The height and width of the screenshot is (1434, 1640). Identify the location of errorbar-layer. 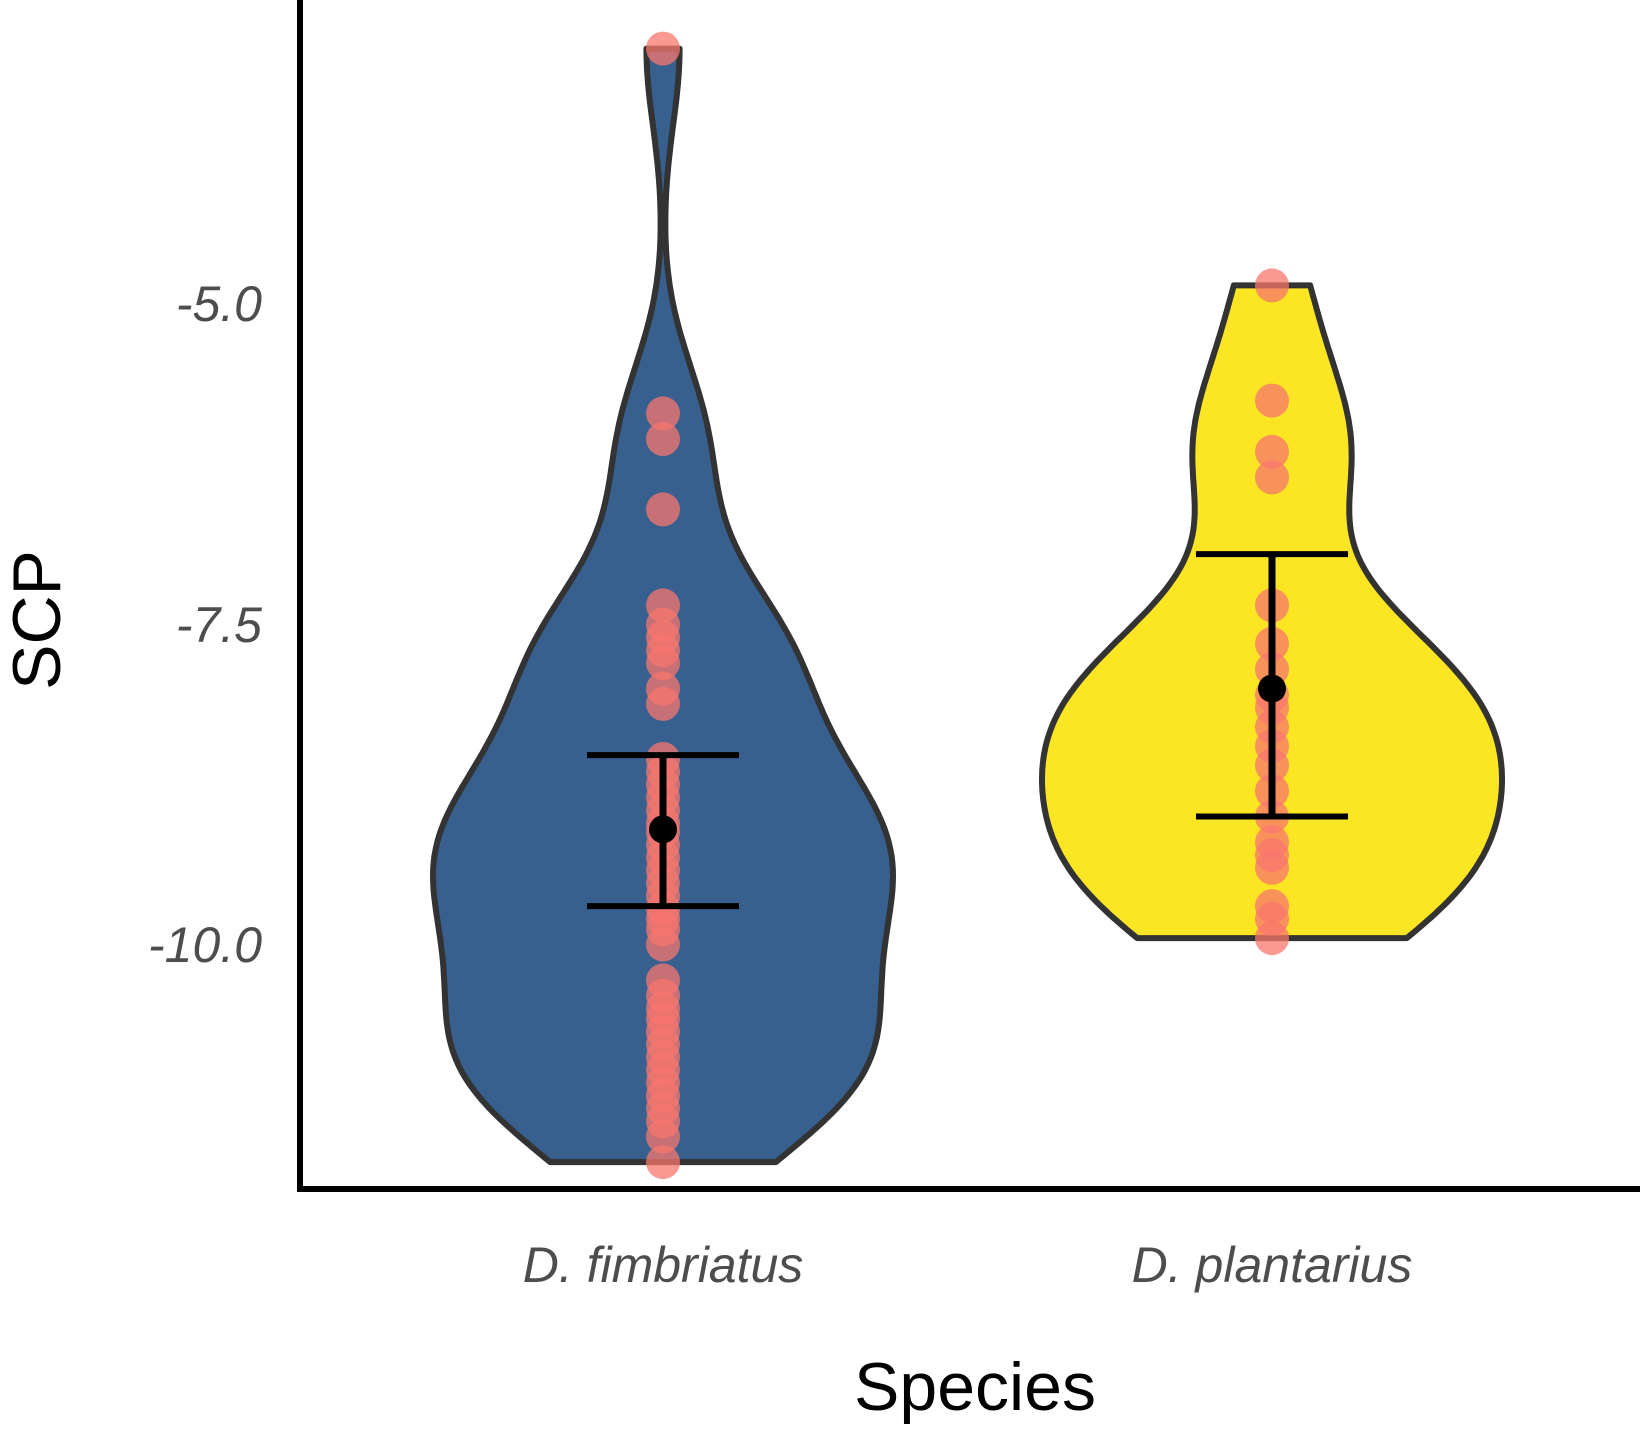
(967, 730).